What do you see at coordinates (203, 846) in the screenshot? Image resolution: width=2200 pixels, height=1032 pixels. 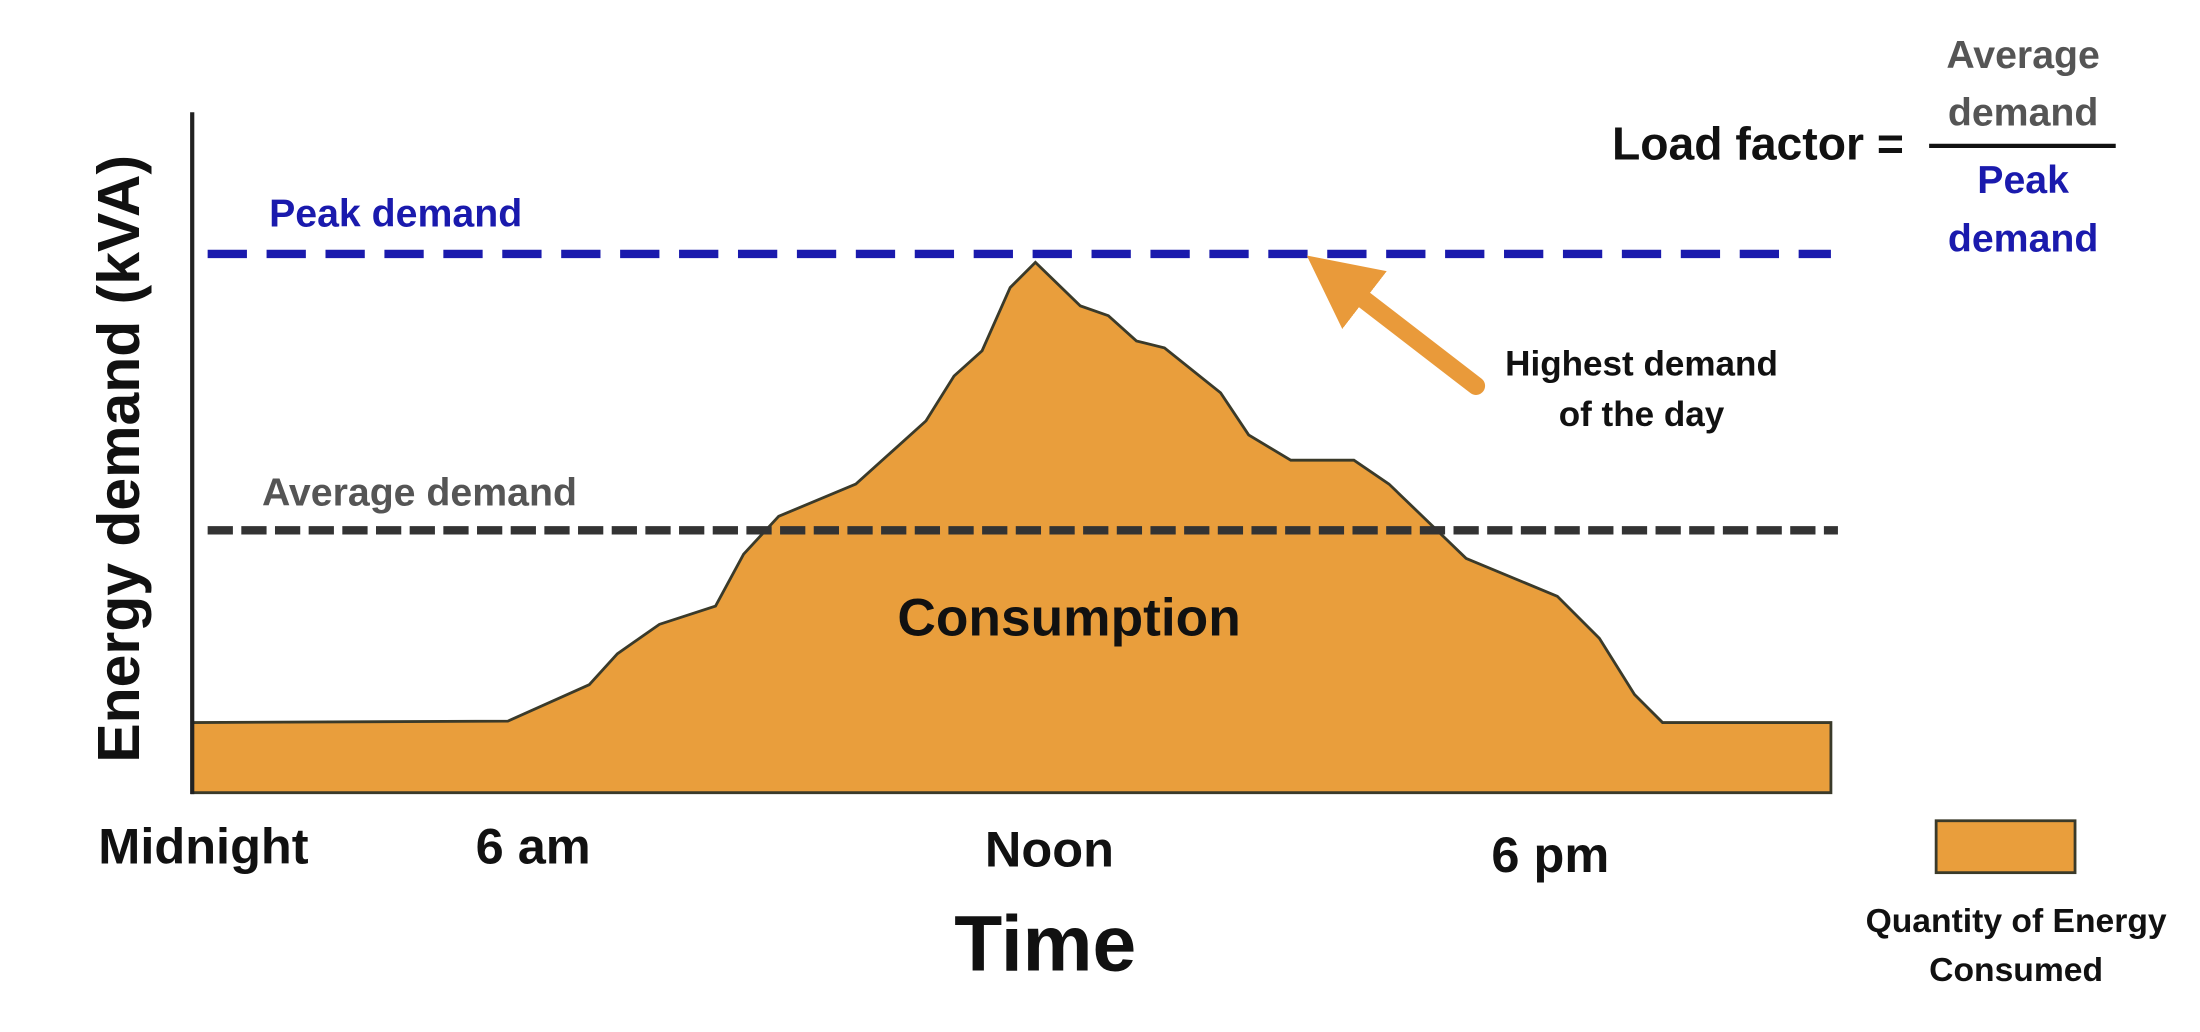 I see `x-label: Midnight` at bounding box center [203, 846].